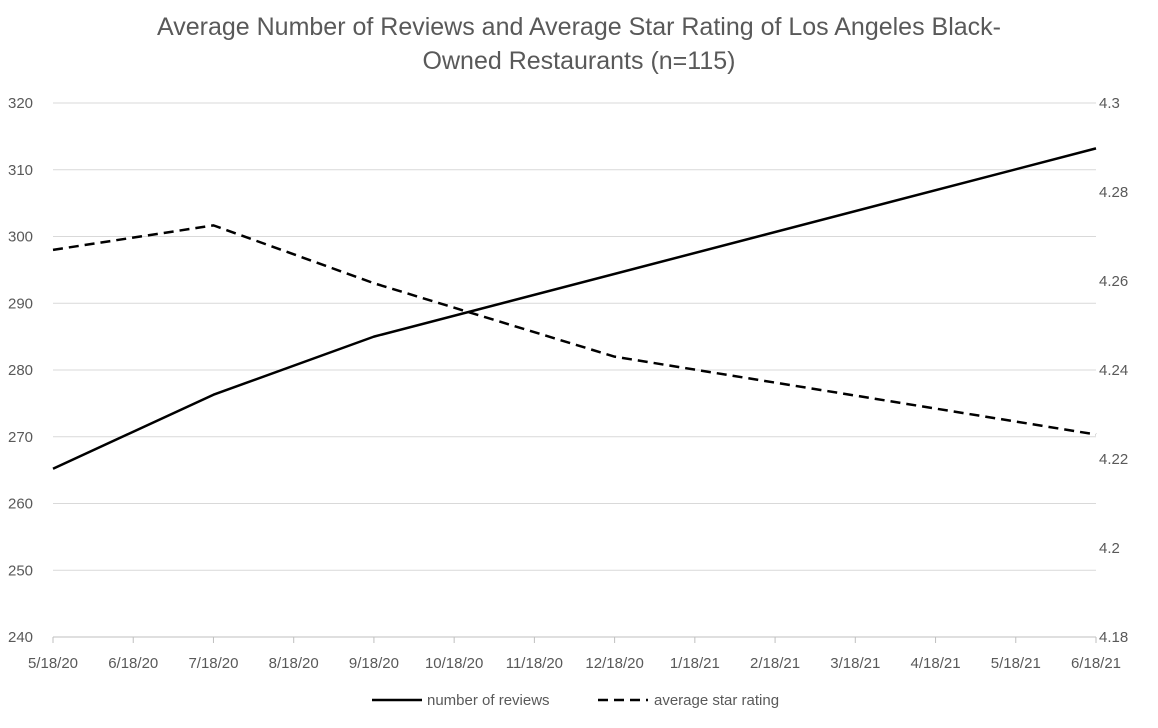  What do you see at coordinates (20, 170) in the screenshot?
I see `y-left-tick-label: 310` at bounding box center [20, 170].